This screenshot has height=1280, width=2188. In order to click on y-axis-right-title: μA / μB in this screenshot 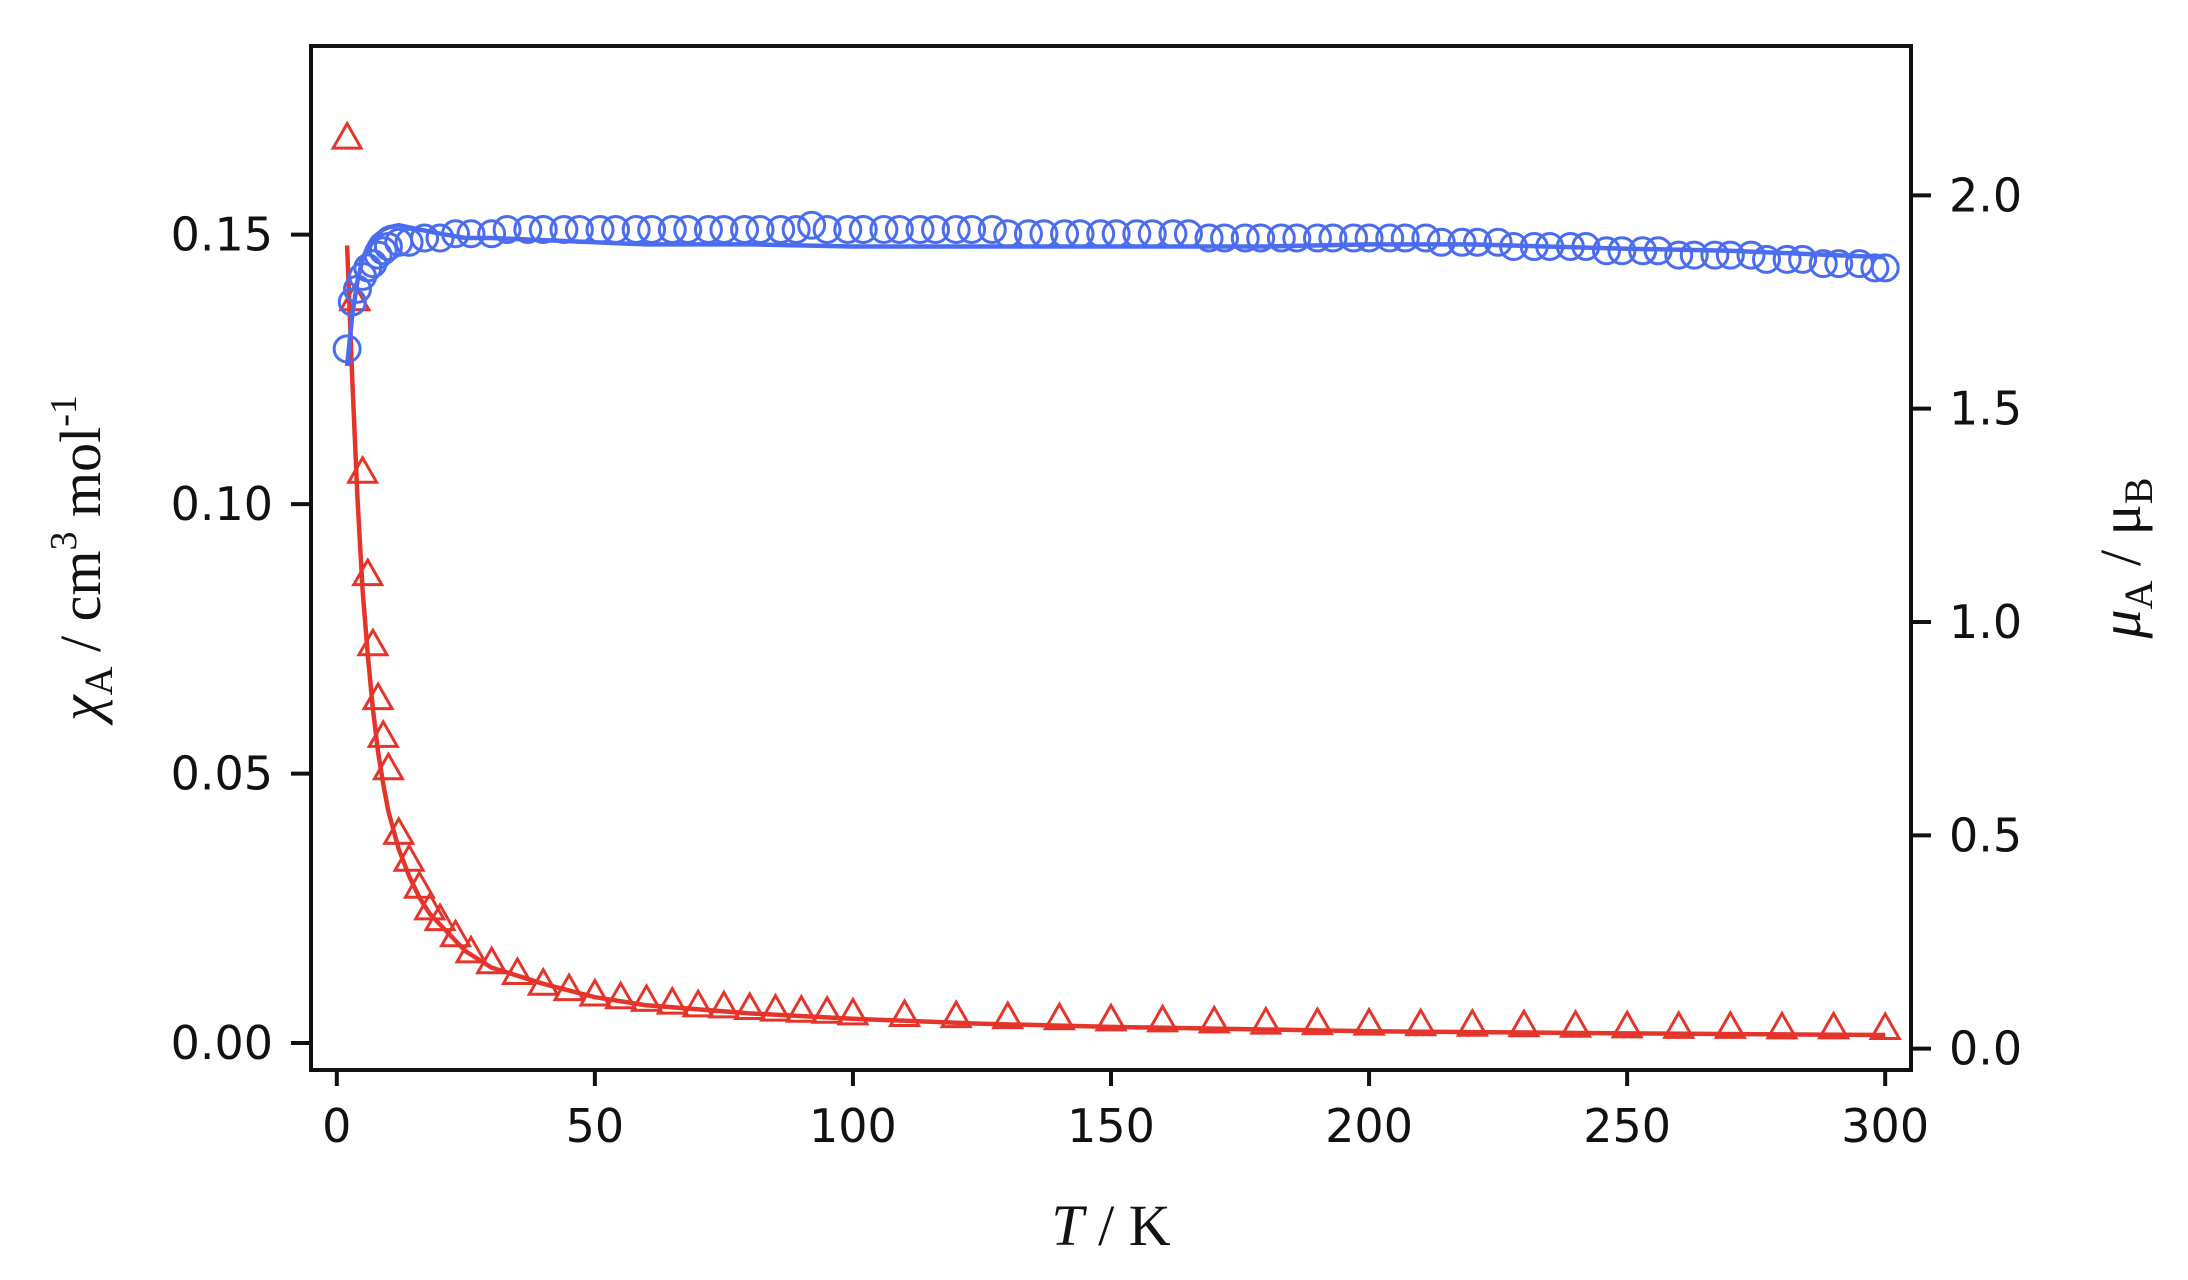, I will do `click(2124, 559)`.